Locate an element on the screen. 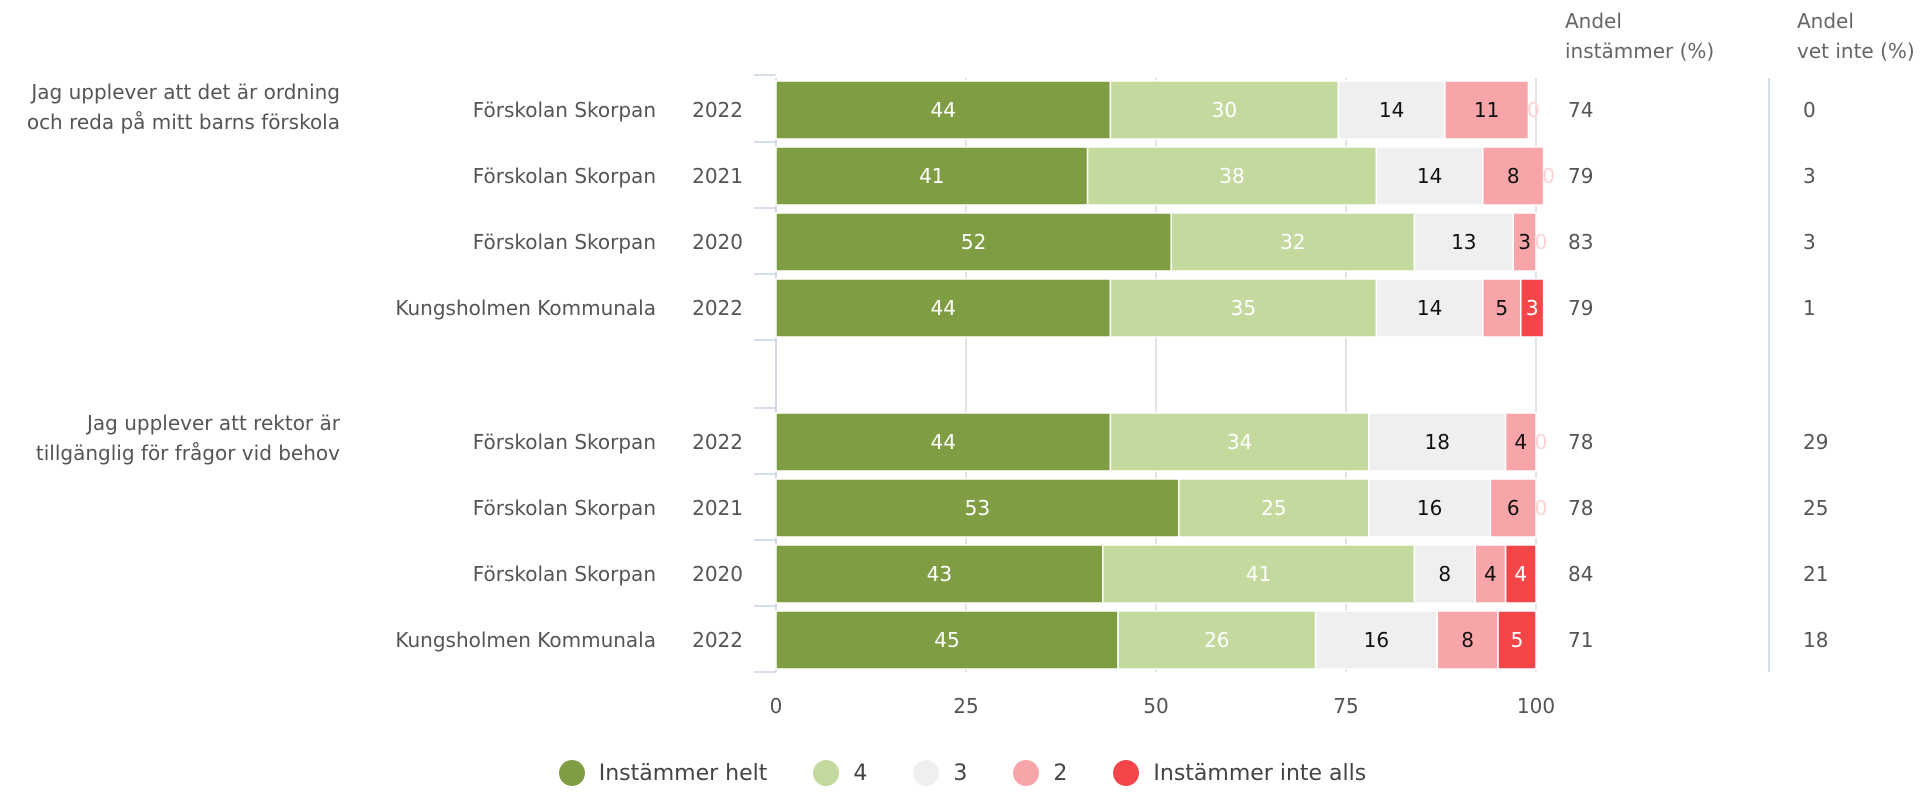 This screenshot has width=1925, height=792. legend-item-1: 4 is located at coordinates (840, 773).